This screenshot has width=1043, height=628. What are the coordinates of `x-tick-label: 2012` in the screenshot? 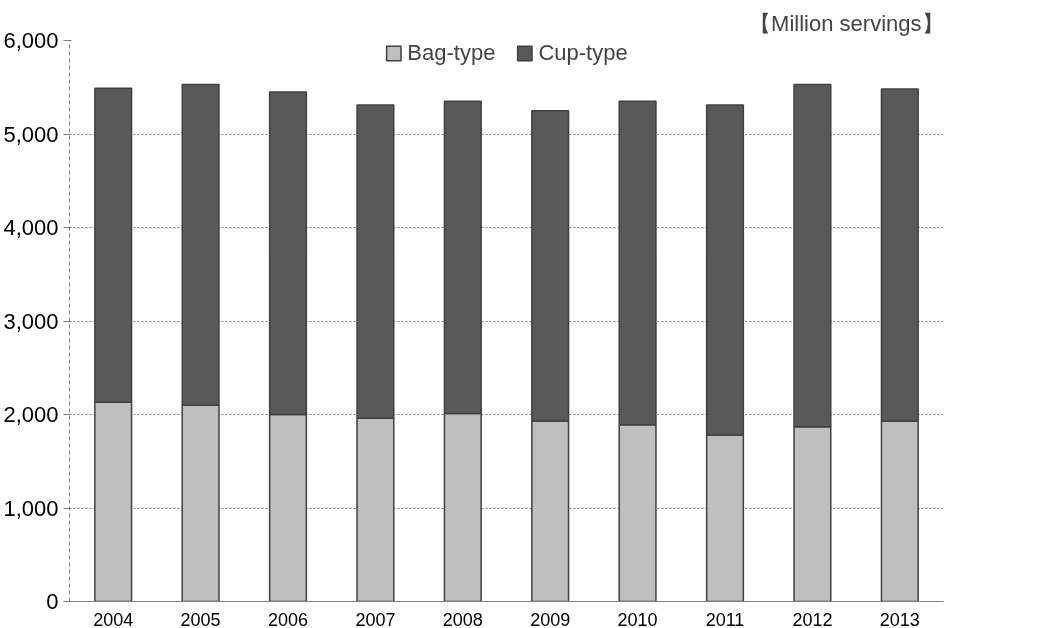 It's located at (812, 618).